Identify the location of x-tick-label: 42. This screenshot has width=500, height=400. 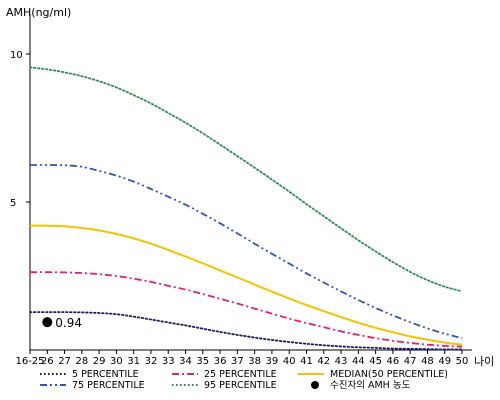
(323, 361).